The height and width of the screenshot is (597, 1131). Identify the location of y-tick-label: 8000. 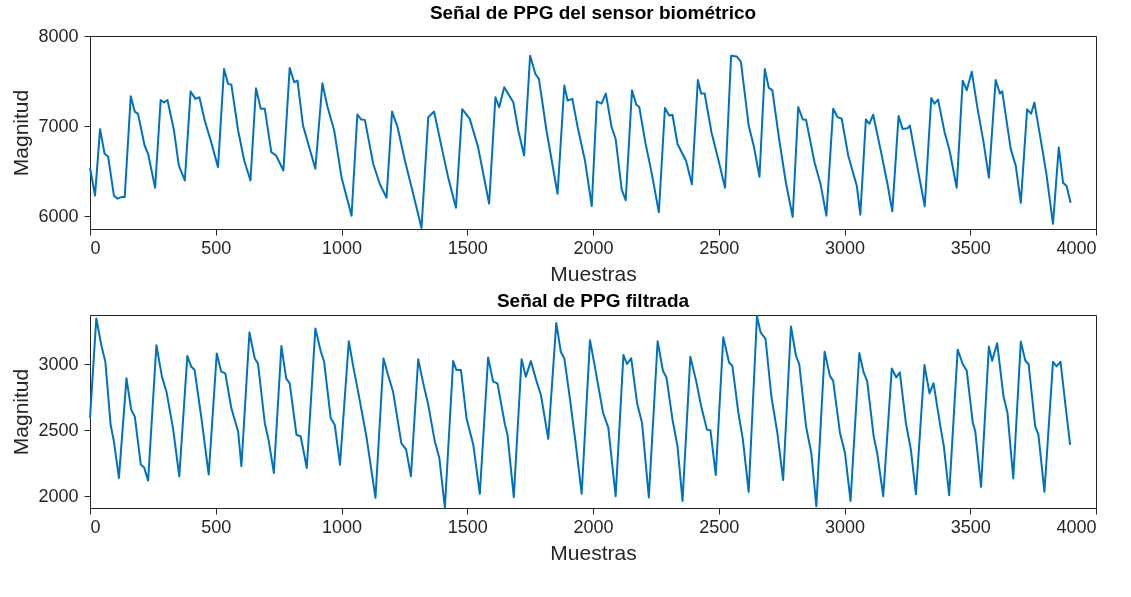
(58, 35).